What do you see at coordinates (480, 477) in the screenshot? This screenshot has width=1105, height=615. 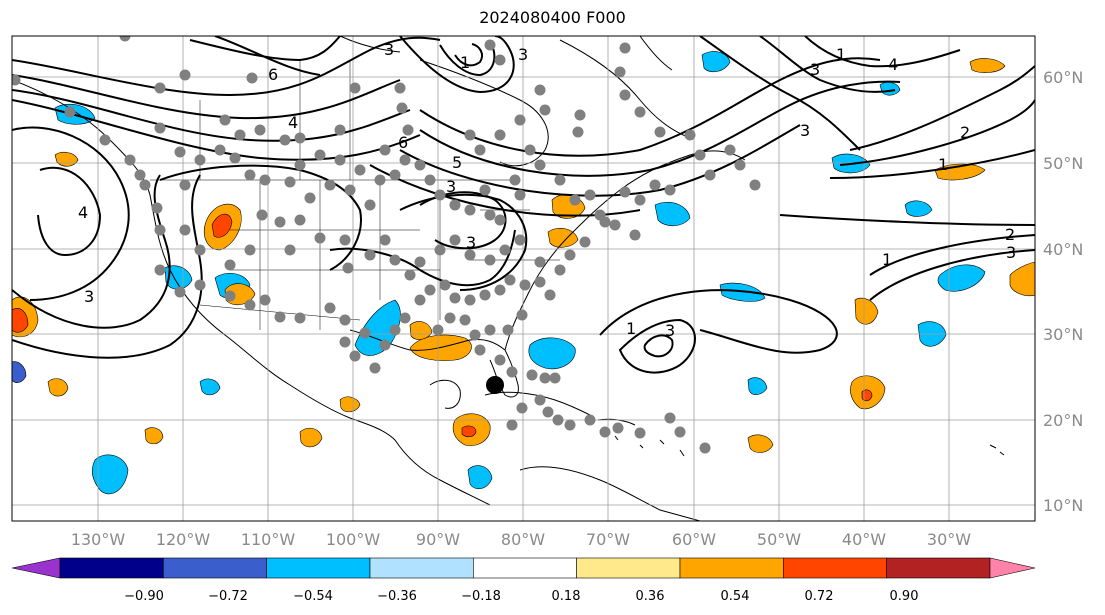 I see `shade-blue-cent-am` at bounding box center [480, 477].